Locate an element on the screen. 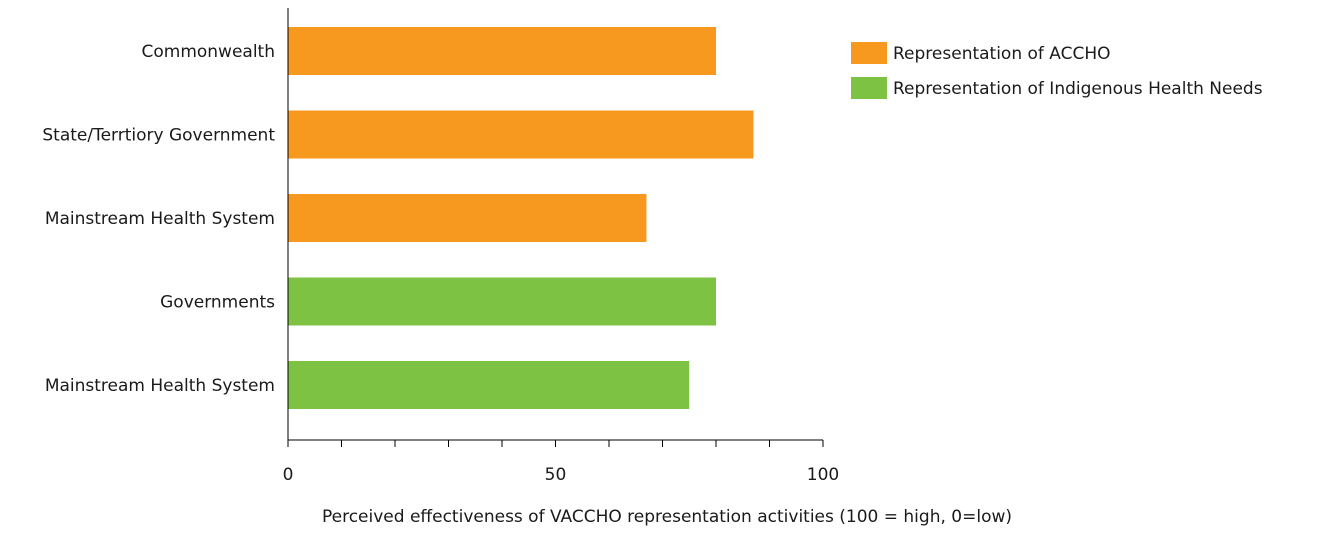 This screenshot has height=542, width=1327. legend-label: Representation of ACCHO is located at coordinates (1002, 54).